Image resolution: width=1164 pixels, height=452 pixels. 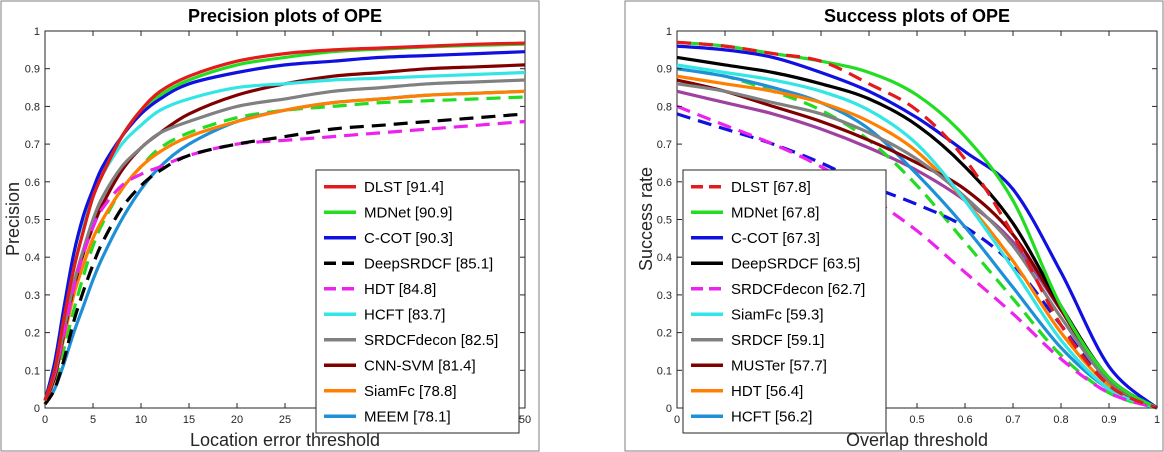 I want to click on precision-y-axis-label: Precision, so click(x=13, y=219).